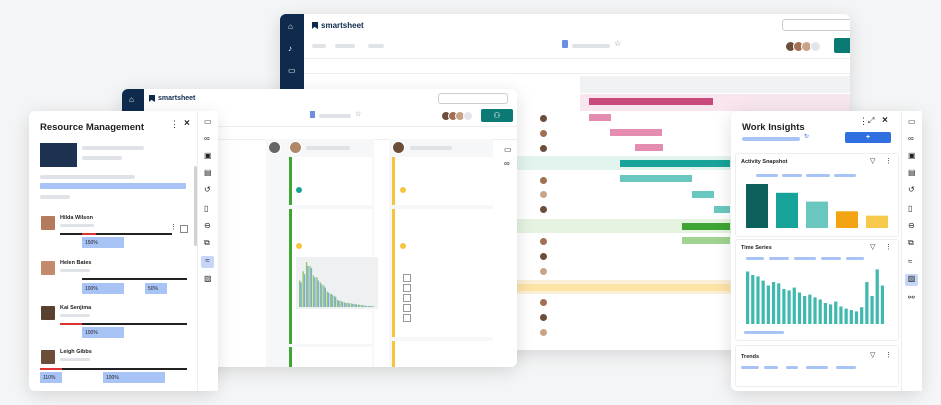 The height and width of the screenshot is (405, 941). What do you see at coordinates (172, 98) in the screenshot?
I see `brand-logo: smartsheet` at bounding box center [172, 98].